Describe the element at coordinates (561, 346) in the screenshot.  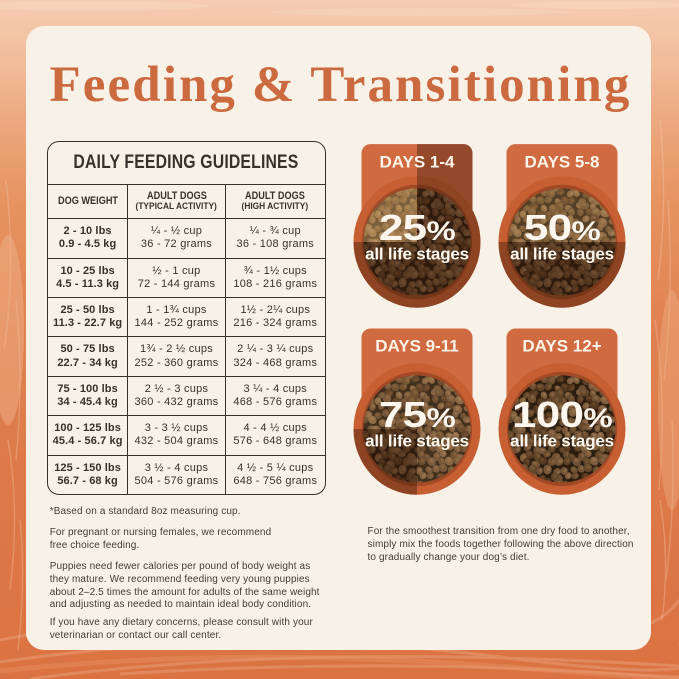
I see `svg-text: DAYS 12+` at that location.